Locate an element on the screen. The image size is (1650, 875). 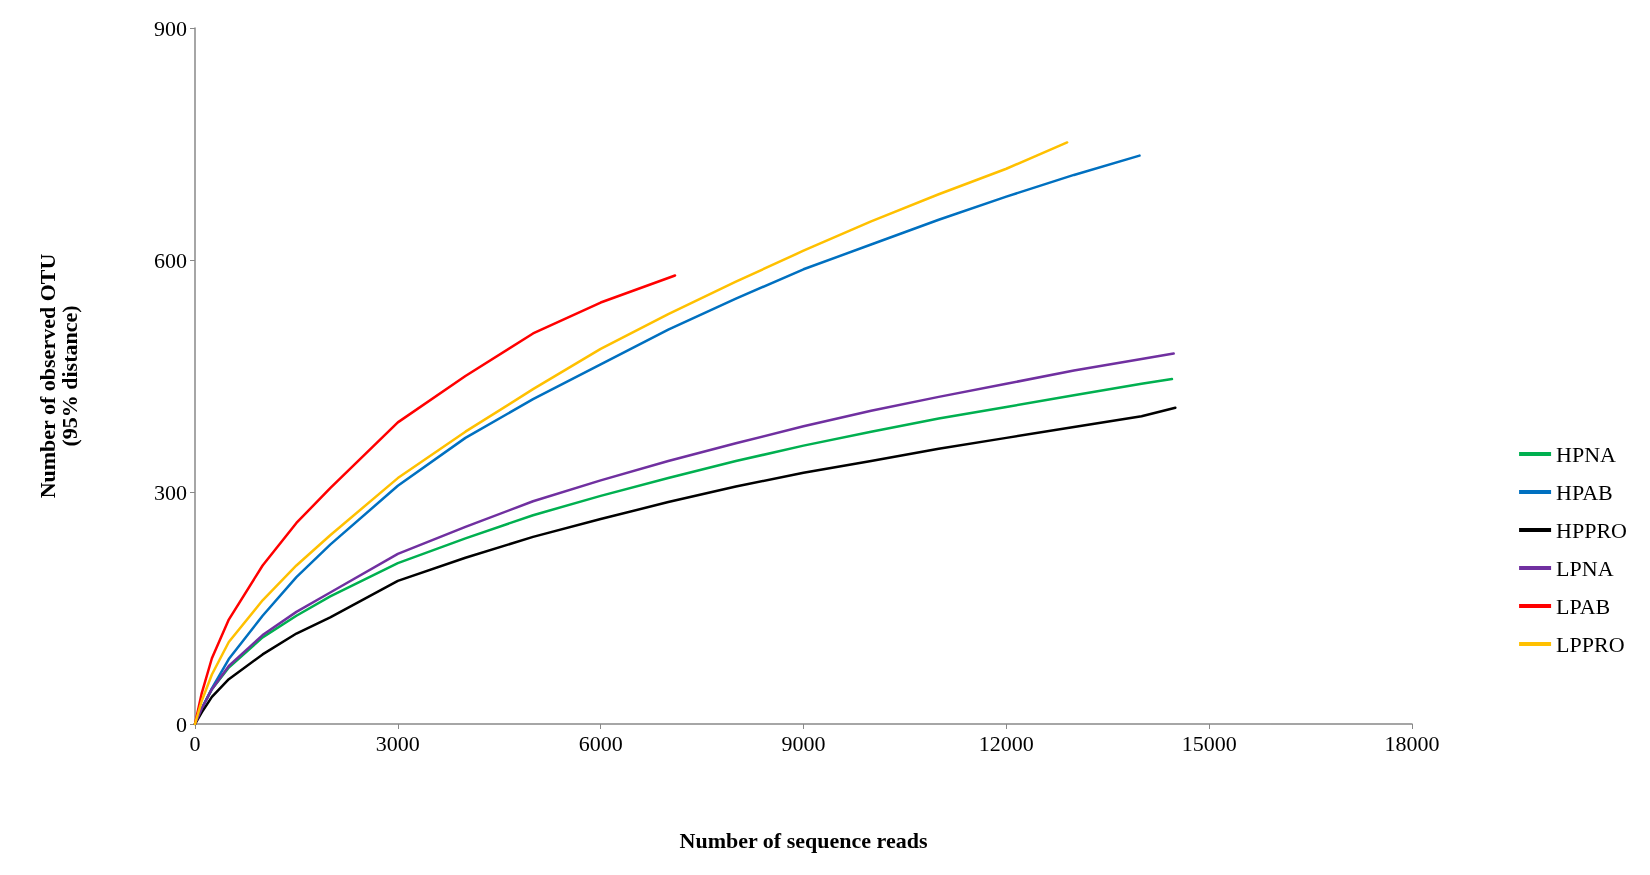
x-tick-label: 6000 is located at coordinates (600, 743).